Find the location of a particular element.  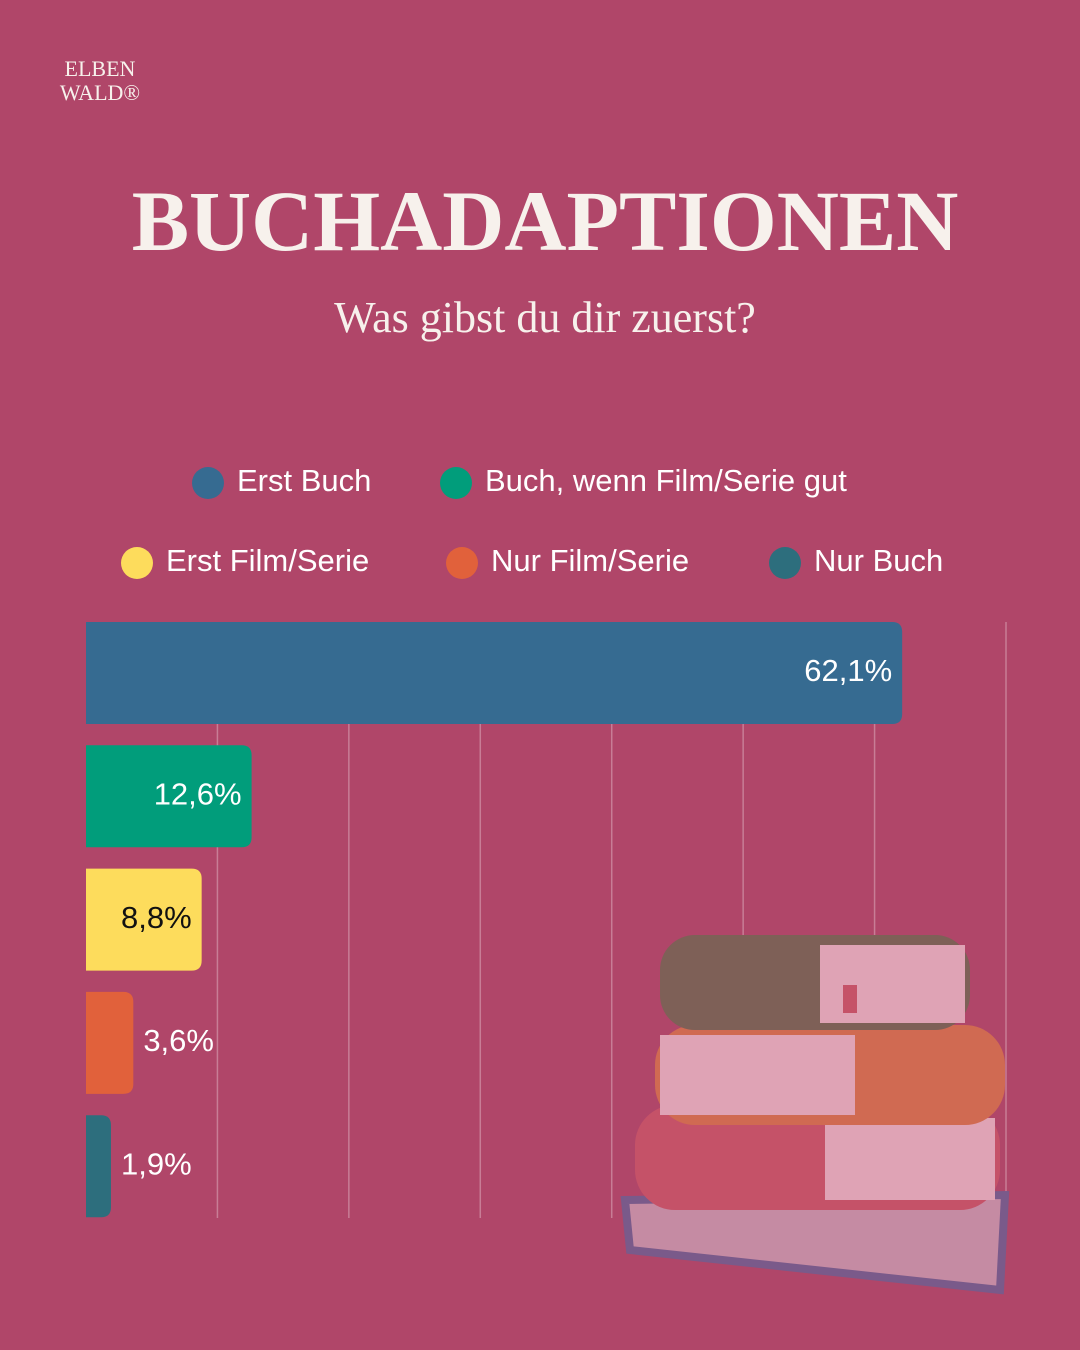

chart-title: BUCHADAPTIONEN is located at coordinates (545, 221).